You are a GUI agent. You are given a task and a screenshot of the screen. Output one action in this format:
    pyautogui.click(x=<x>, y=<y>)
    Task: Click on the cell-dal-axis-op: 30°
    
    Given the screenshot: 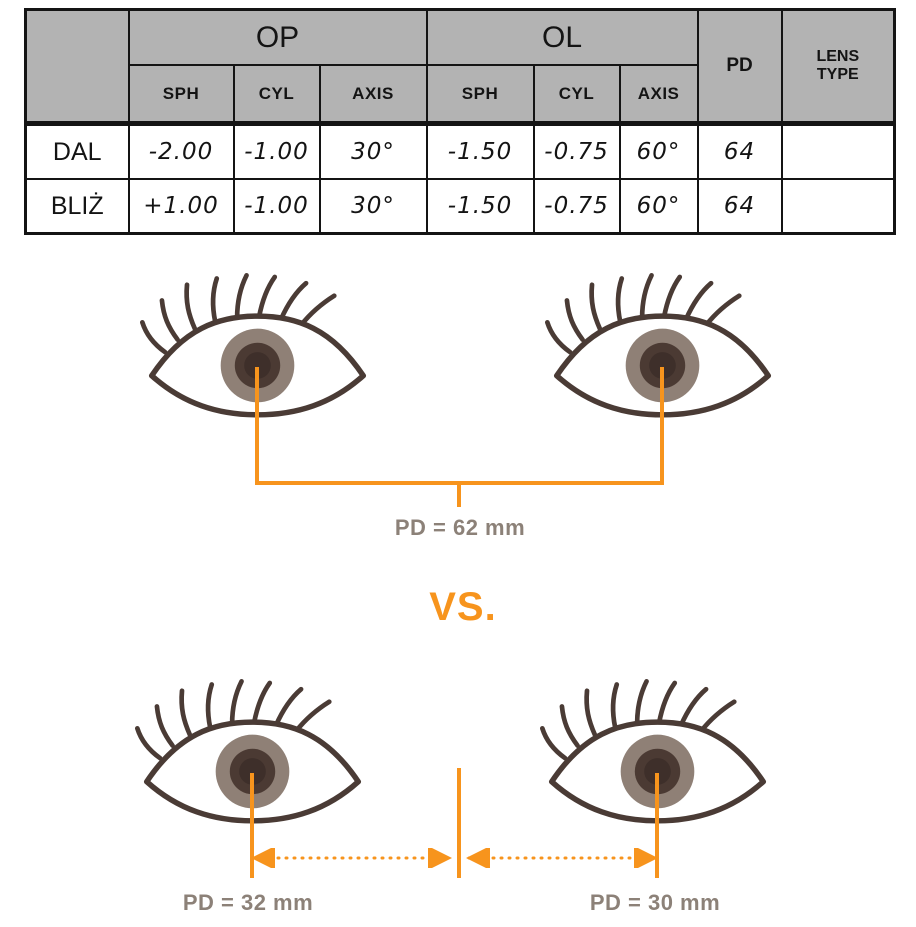 What is the action you would take?
    pyautogui.click(x=373, y=150)
    